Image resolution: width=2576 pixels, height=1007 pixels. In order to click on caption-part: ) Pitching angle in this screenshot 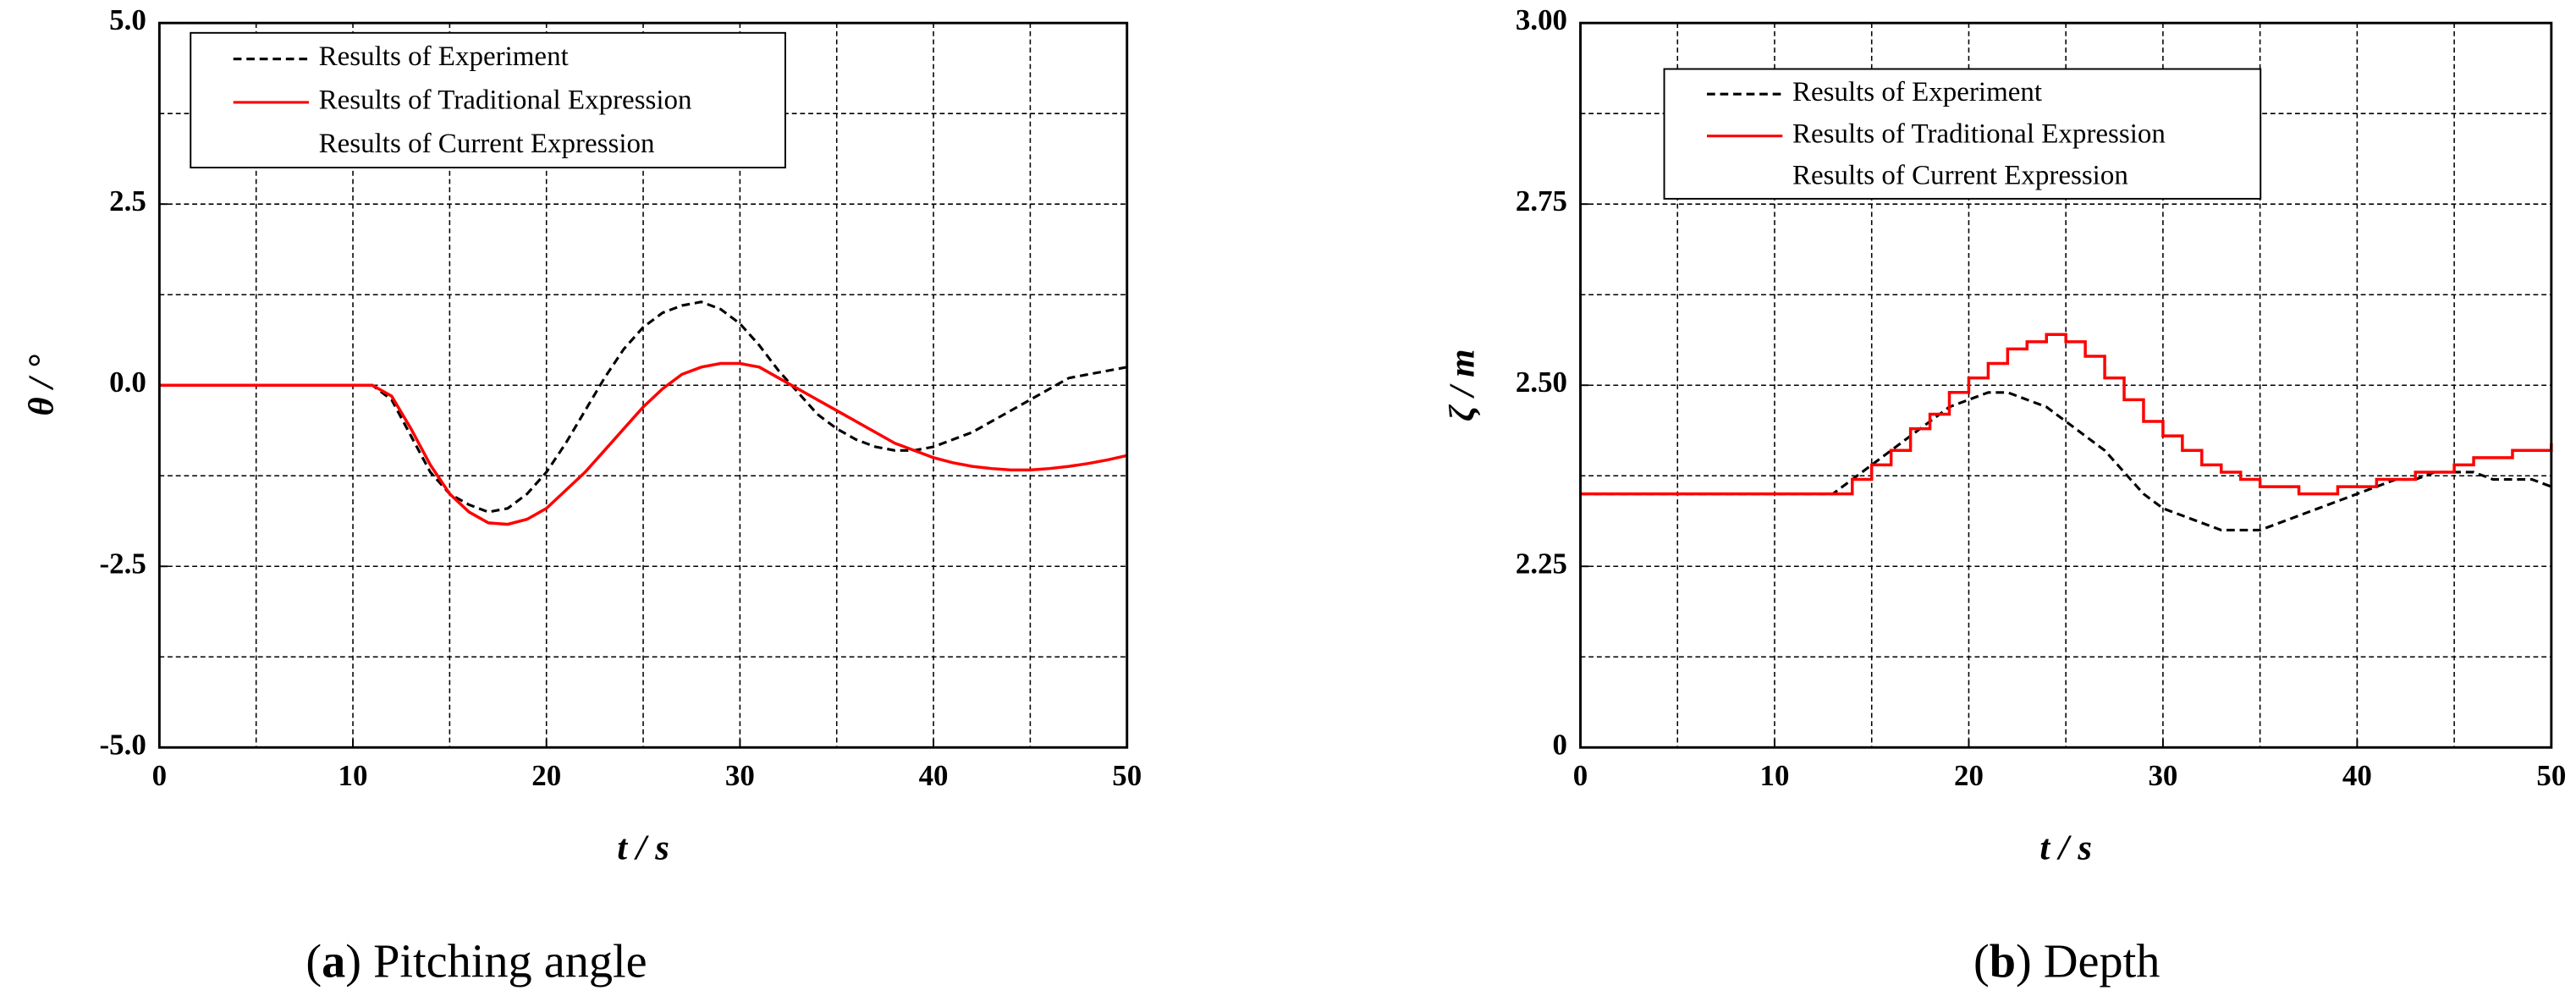, I will do `click(496, 962)`.